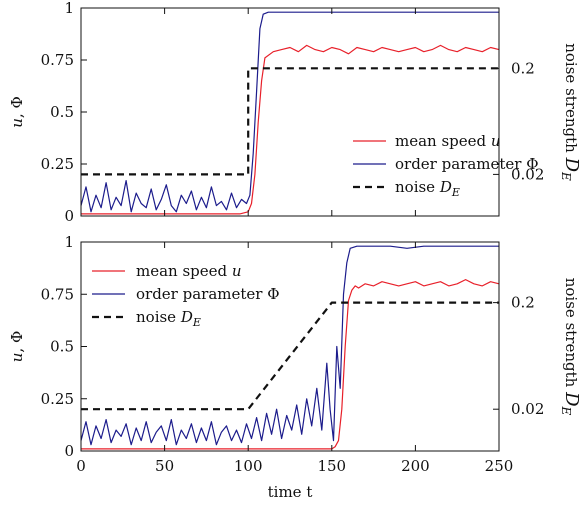 The image size is (581, 510). I want to click on x-tick-label: 200, so click(415, 466).